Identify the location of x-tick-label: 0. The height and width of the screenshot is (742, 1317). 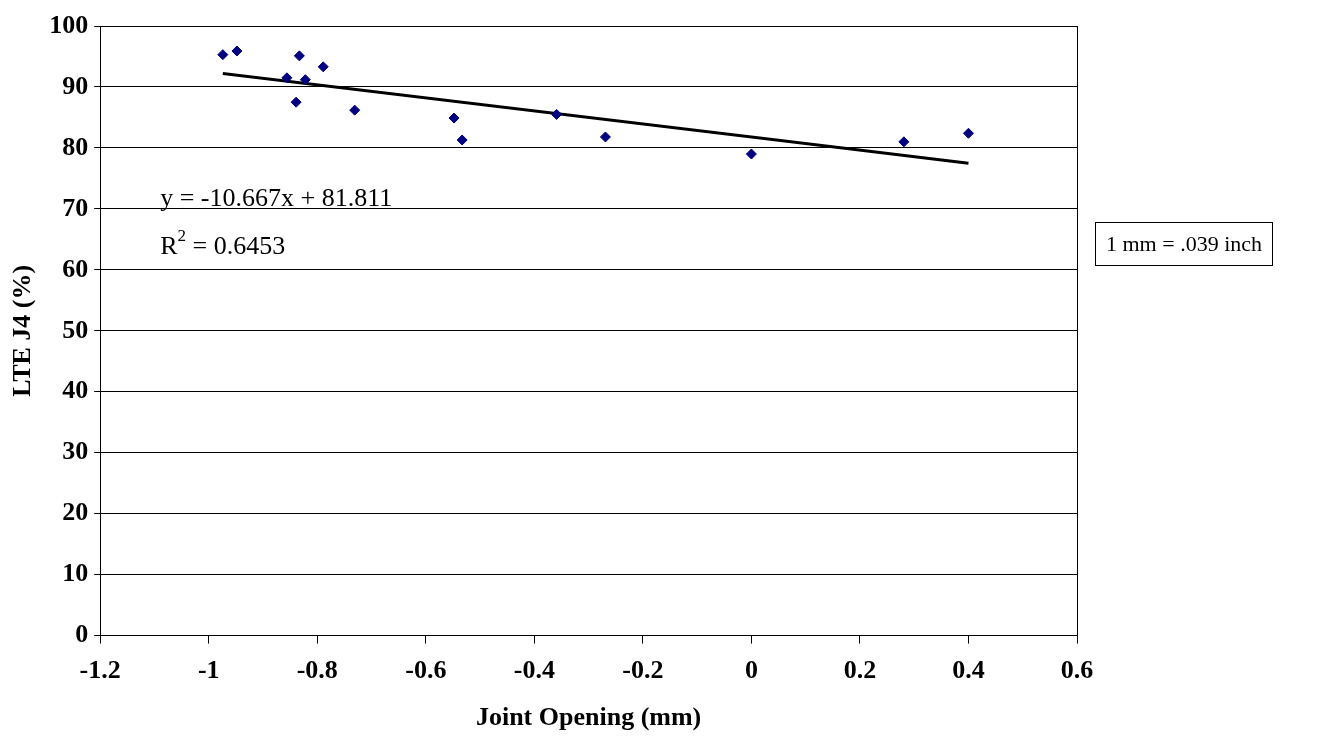
(751, 669).